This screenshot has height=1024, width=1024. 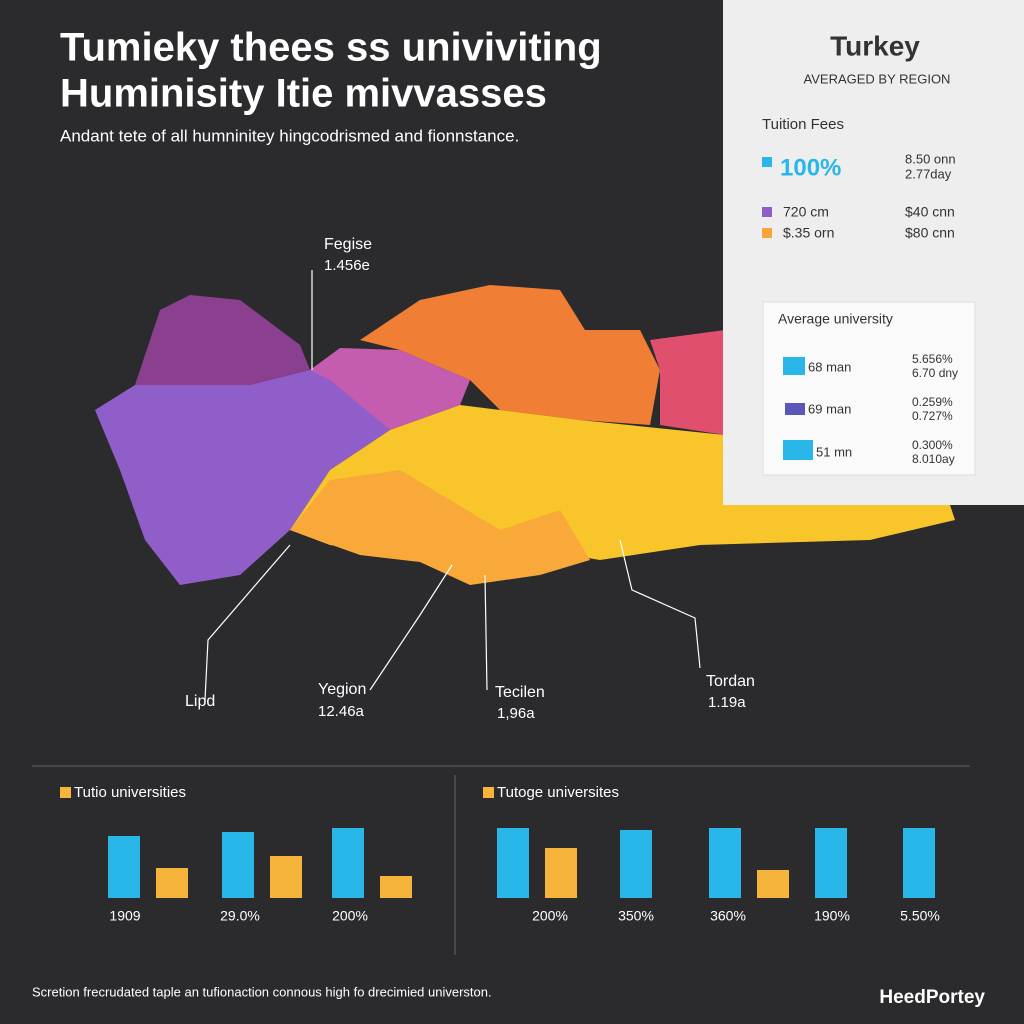 I want to click on panel-subtitle: AVERAGED BY REGION, so click(x=877, y=78).